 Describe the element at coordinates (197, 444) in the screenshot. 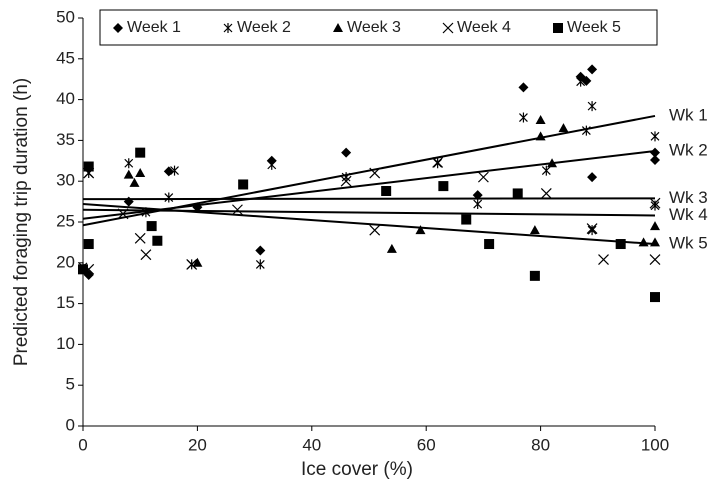

I see `x-tick-label: 20` at that location.